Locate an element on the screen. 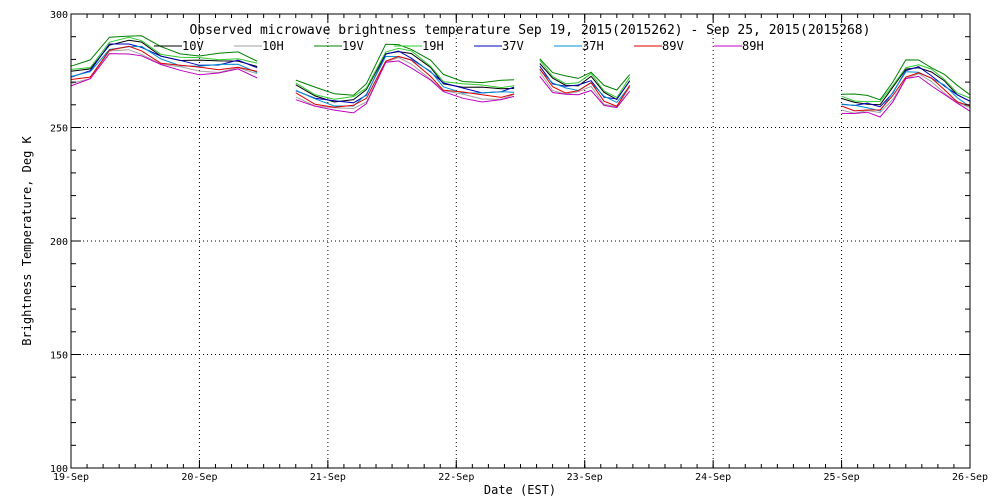 This screenshot has width=1000, height=500. series-lines is located at coordinates (520, 76).